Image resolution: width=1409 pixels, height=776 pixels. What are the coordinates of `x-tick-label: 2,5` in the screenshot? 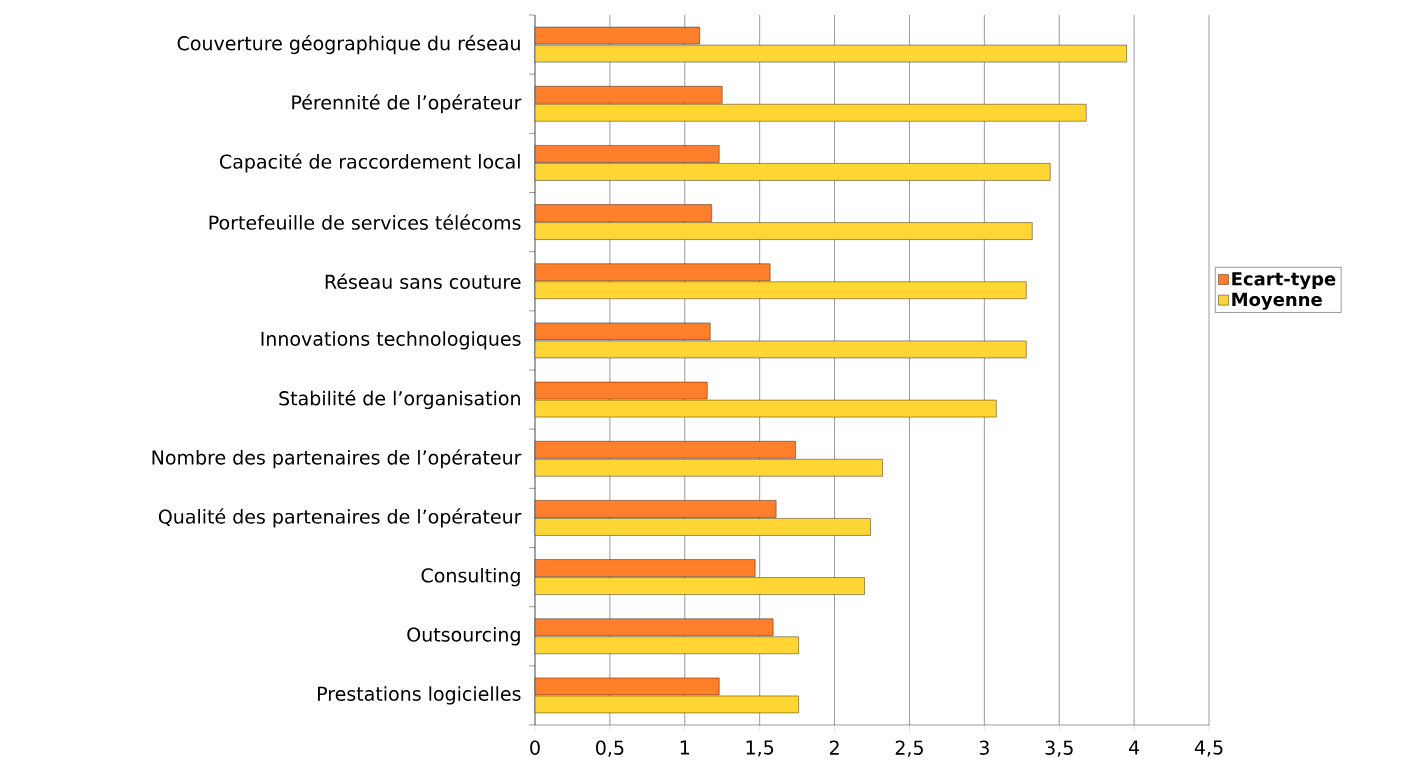 It's located at (909, 748).